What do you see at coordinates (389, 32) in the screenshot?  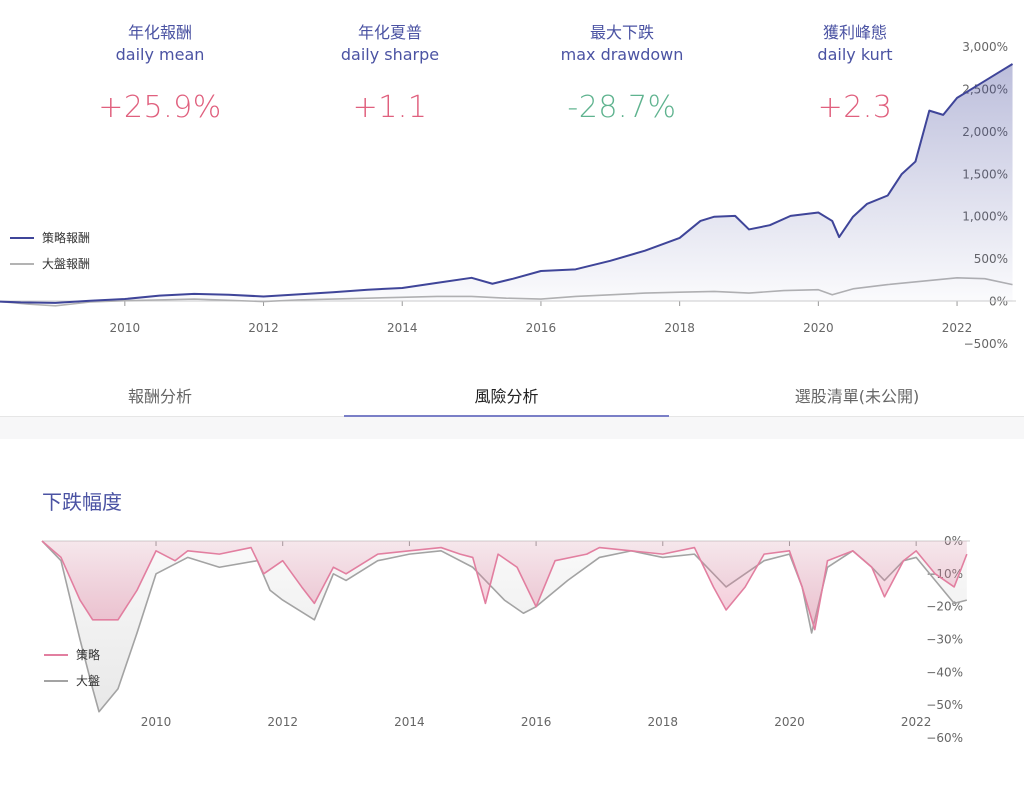 I see `stat-label-zh: 年化夏普` at bounding box center [389, 32].